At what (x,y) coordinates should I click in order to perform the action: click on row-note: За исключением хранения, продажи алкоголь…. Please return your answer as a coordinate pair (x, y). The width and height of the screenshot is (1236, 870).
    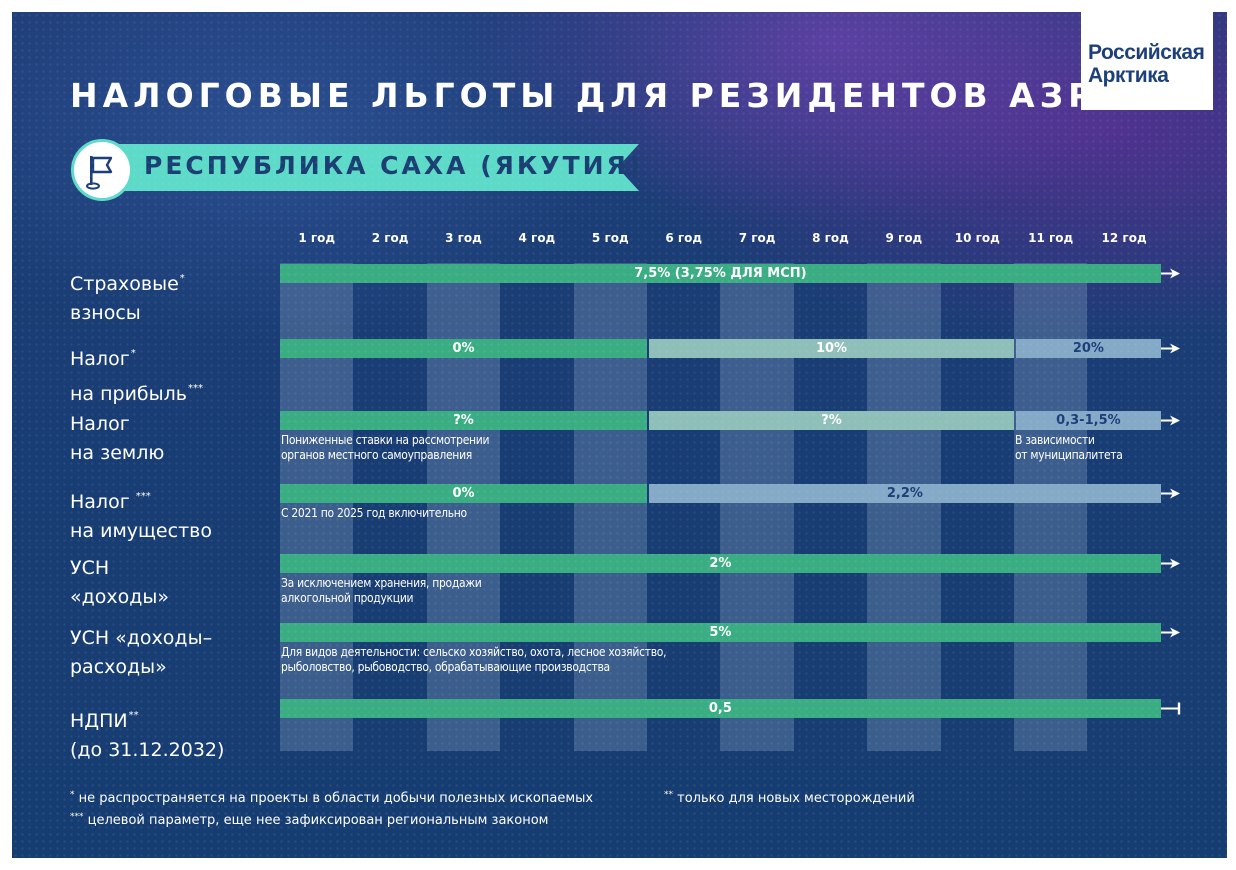
    Looking at the image, I should click on (381, 591).